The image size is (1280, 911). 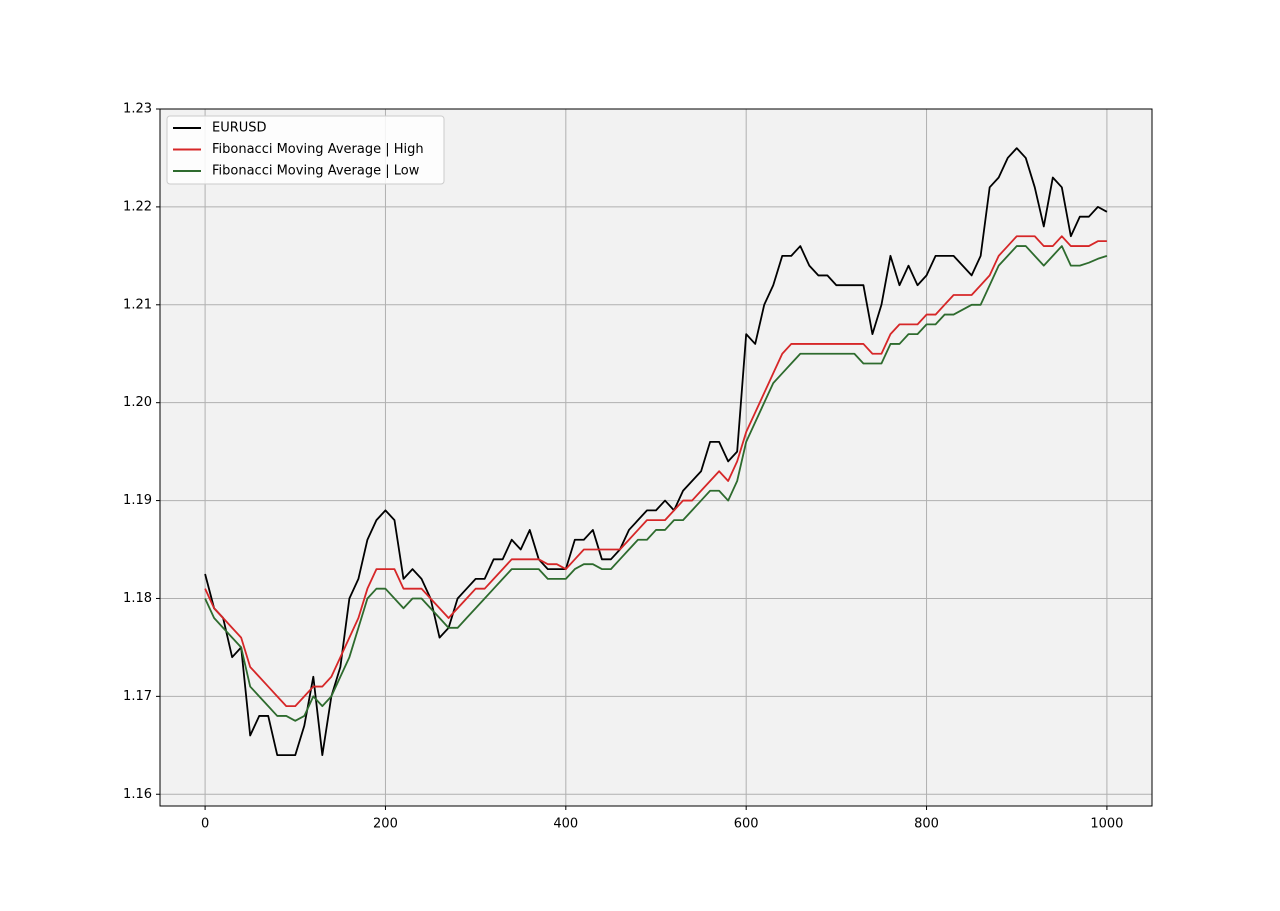 What do you see at coordinates (318, 149) in the screenshot?
I see `legend-label: Fibonacci Moving Average | High` at bounding box center [318, 149].